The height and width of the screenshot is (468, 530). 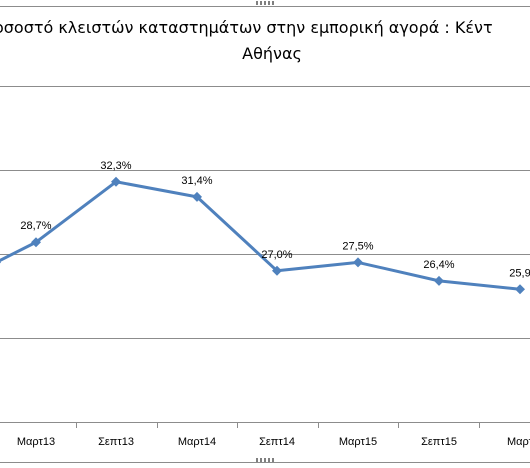 What do you see at coordinates (518, 442) in the screenshot?
I see `x-tick-label: Μαρτ` at bounding box center [518, 442].